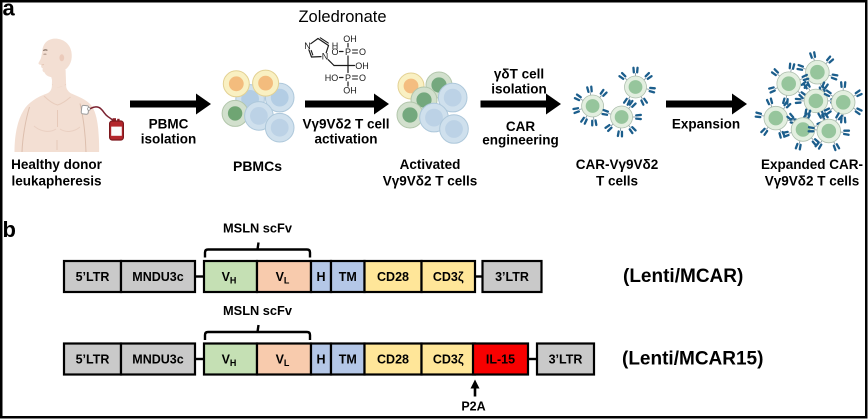 This screenshot has width=868, height=419. Describe the element at coordinates (473, 407) in the screenshot. I see `svg-text: P2A` at that location.